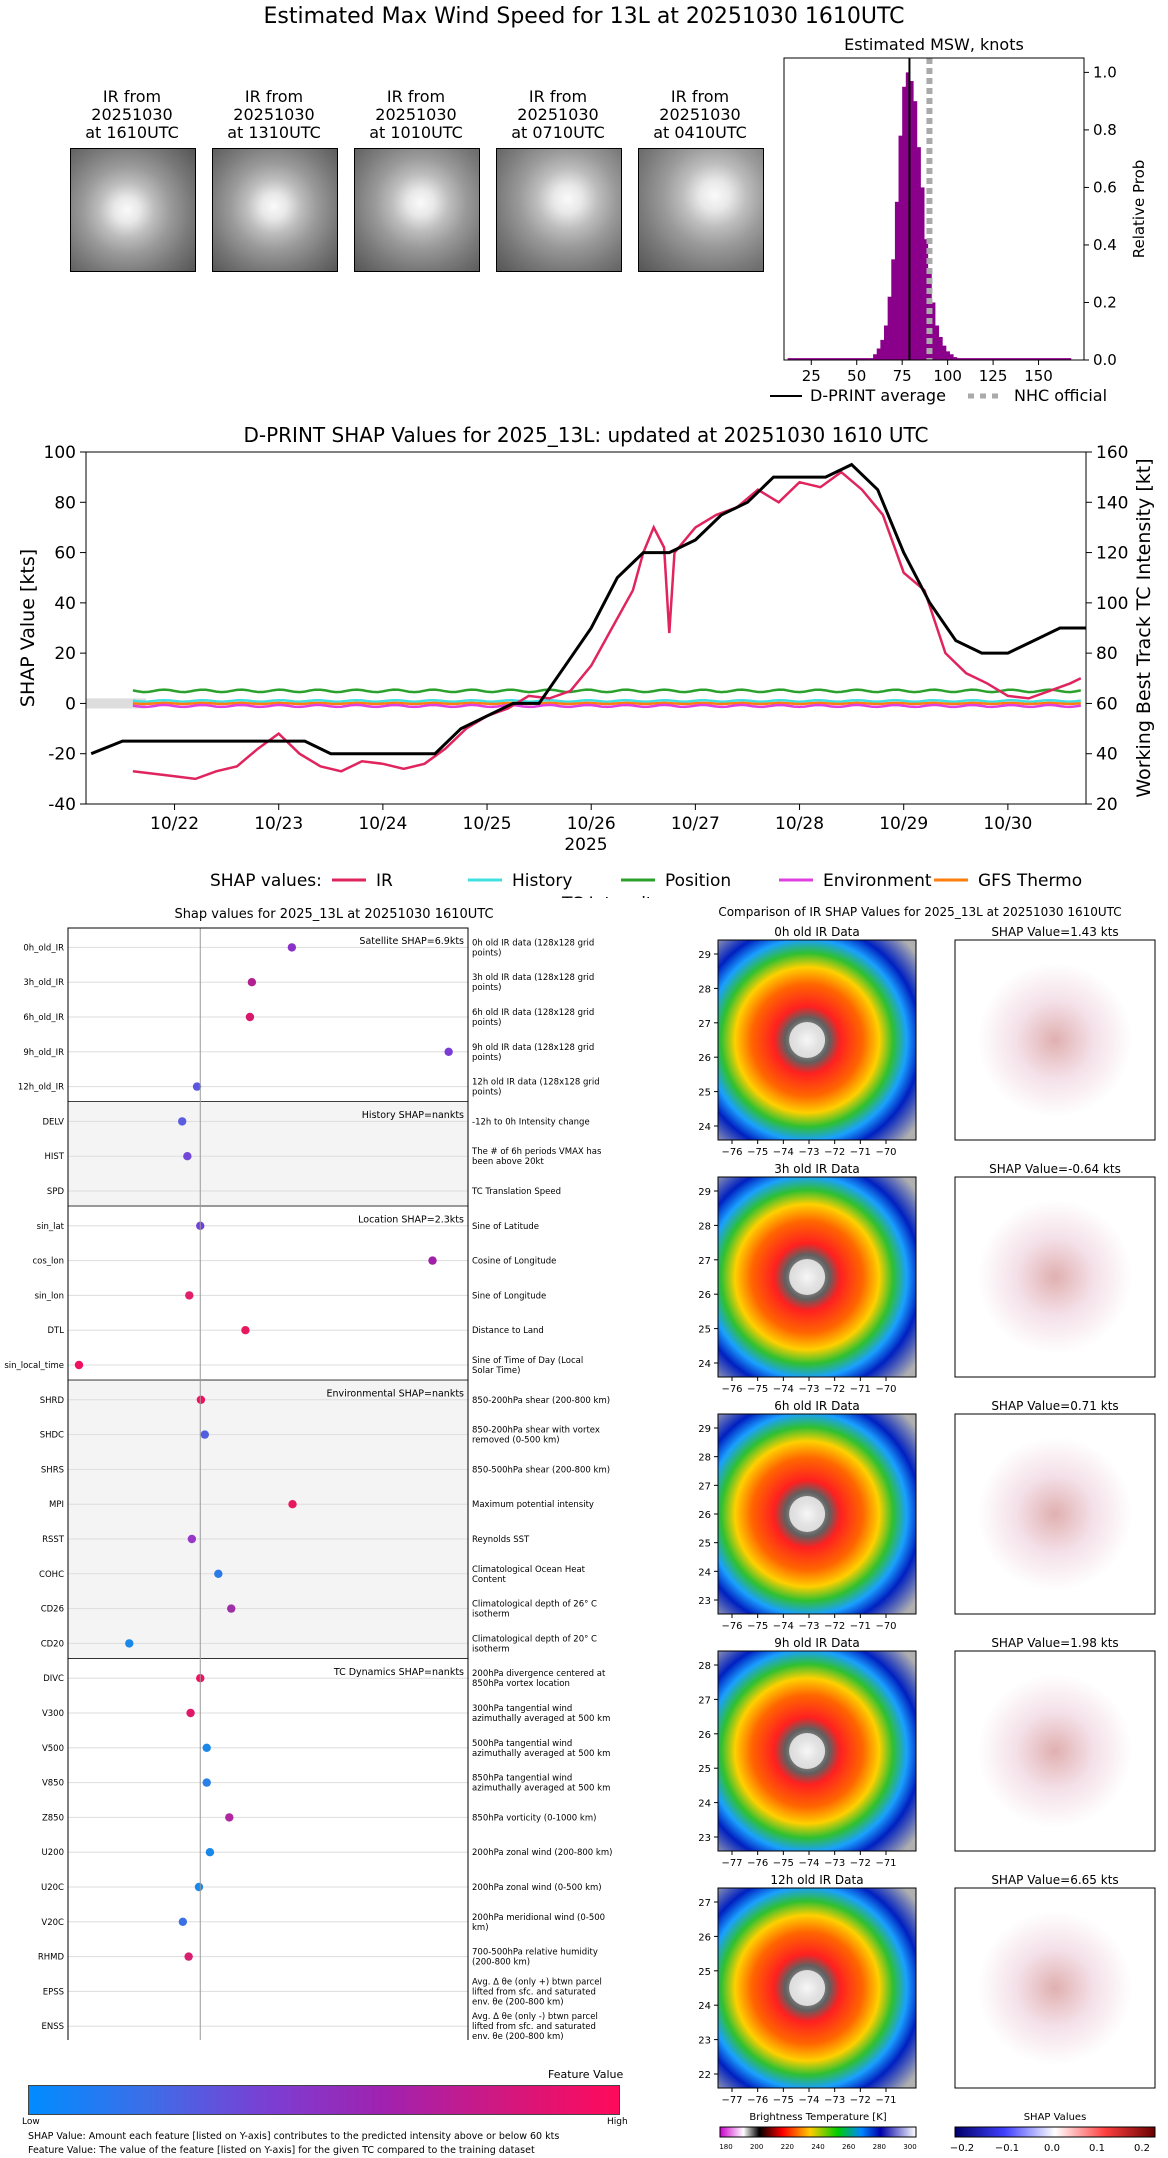  Describe the element at coordinates (902, 376) in the screenshot. I see `hist-xtick-label: 75` at that location.